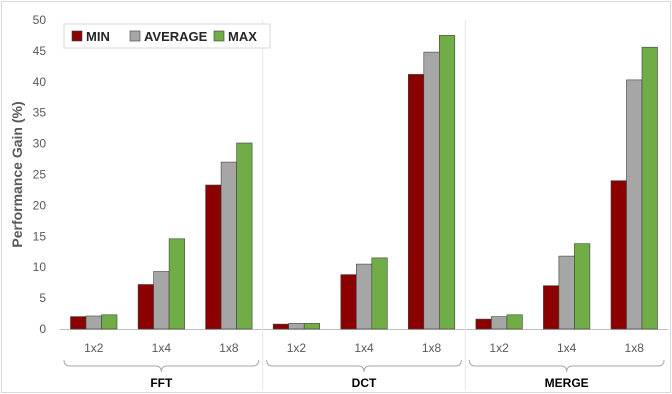 The image size is (672, 394). I want to click on y-tick-label: 0, so click(42, 329).